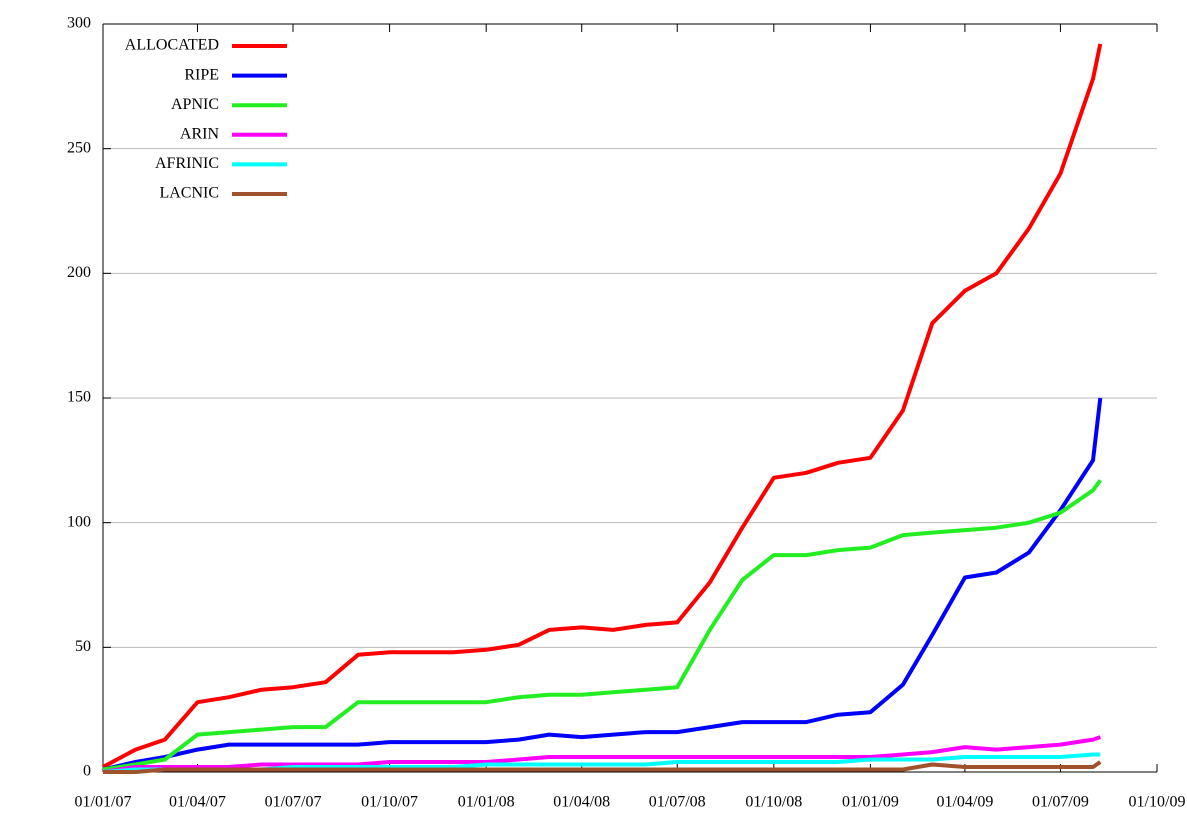  I want to click on x-tick-label: 01/10/08, so click(773, 802).